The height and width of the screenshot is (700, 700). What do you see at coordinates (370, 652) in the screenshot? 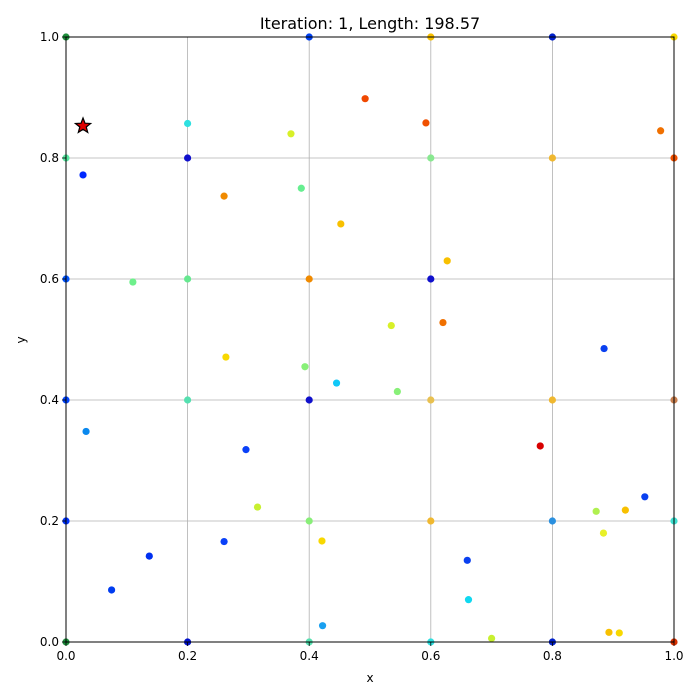
I see `x-axis-ticks: 0.0 0.2 0.4 0.6 0.8 1.0` at bounding box center [370, 652].